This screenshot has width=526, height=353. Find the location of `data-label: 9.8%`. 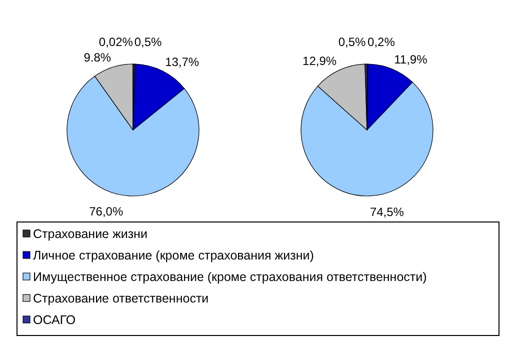

data-label: 9.8% is located at coordinates (98, 57).